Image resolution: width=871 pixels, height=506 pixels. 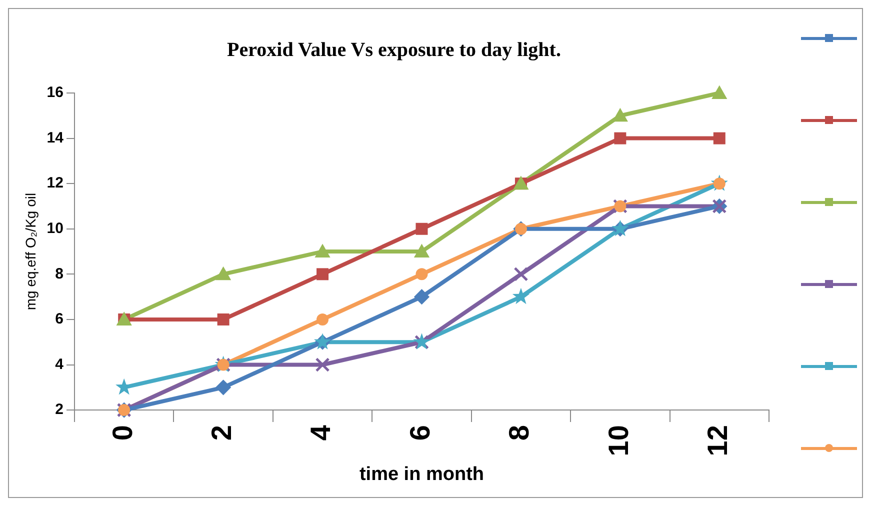 I want to click on y-tick-label: 10, so click(x=55, y=229).